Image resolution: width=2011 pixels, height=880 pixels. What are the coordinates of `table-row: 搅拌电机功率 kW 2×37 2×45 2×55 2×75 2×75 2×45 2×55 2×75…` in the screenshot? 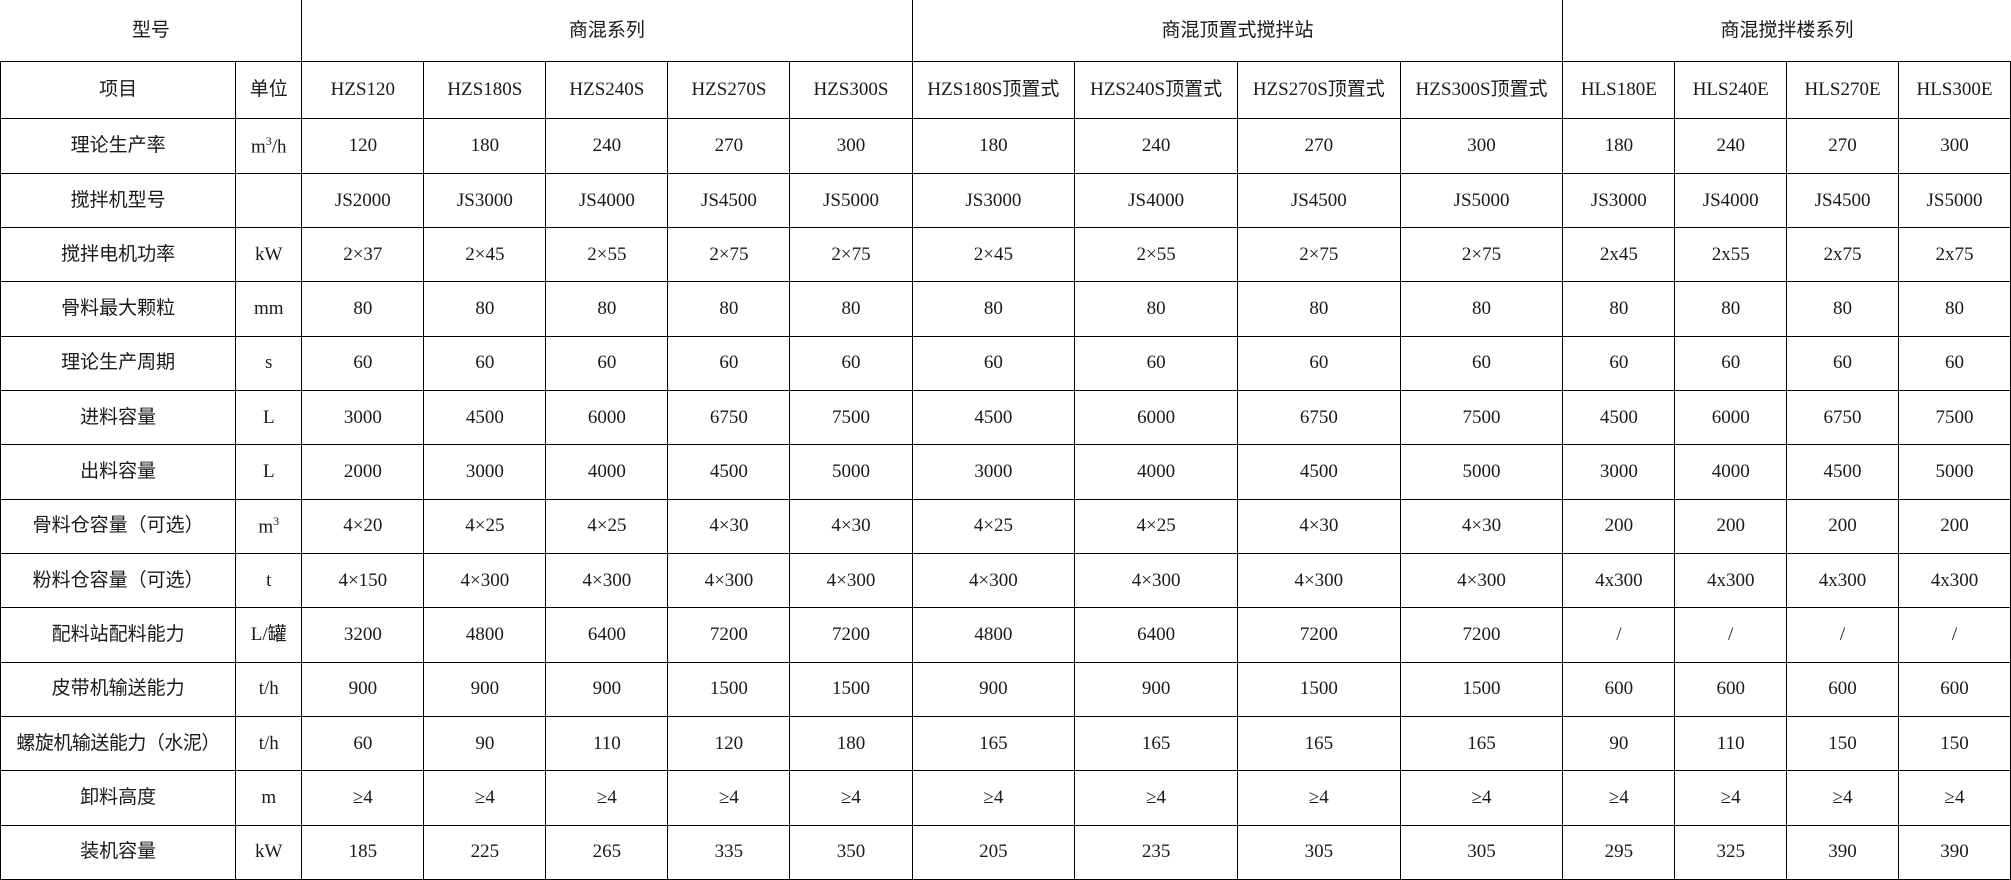 It's located at (1005, 255).